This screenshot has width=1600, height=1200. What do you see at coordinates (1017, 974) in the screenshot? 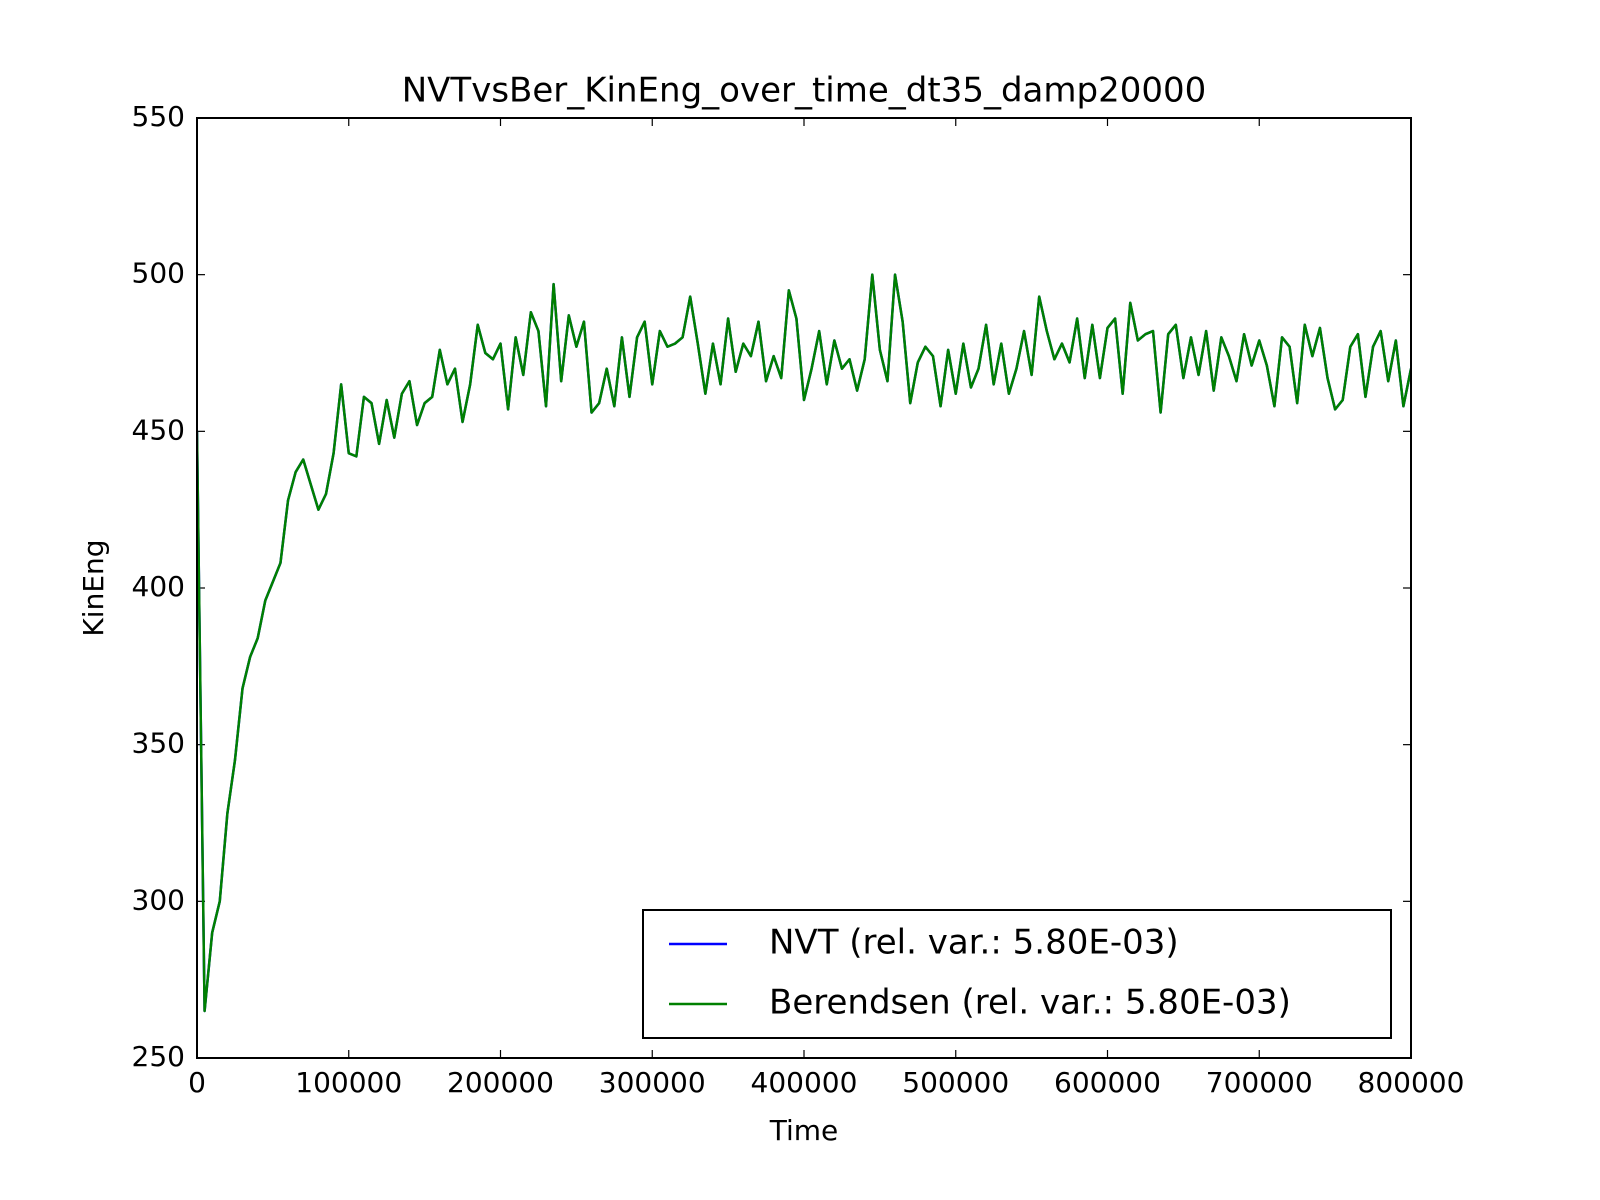
I see `legend-box` at bounding box center [1017, 974].